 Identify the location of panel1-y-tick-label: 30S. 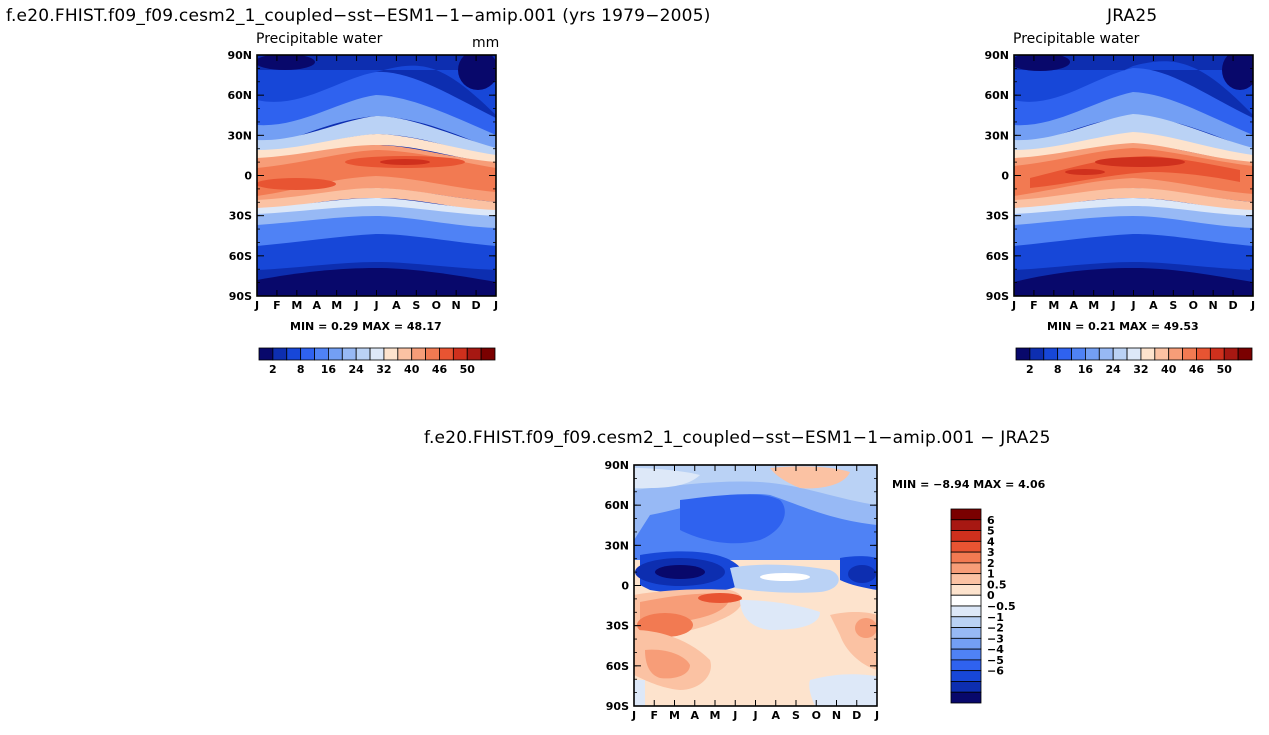
(240, 216).